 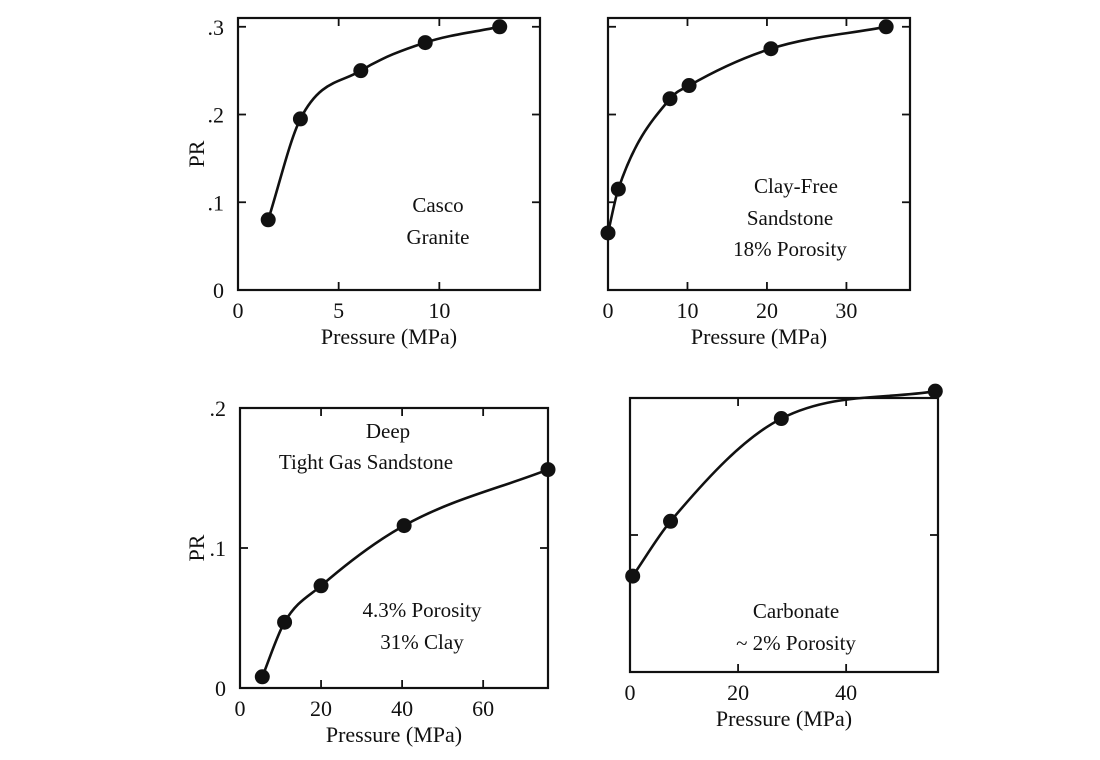 I want to click on chart-annotation: Deep, so click(x=388, y=431).